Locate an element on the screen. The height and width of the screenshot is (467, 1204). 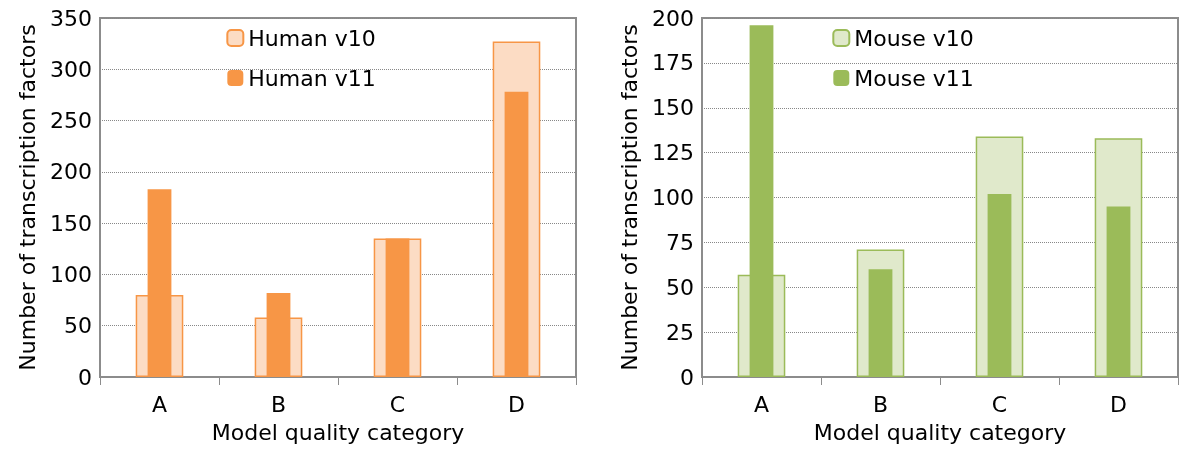
y-tick-label: 350 is located at coordinates (71, 18).